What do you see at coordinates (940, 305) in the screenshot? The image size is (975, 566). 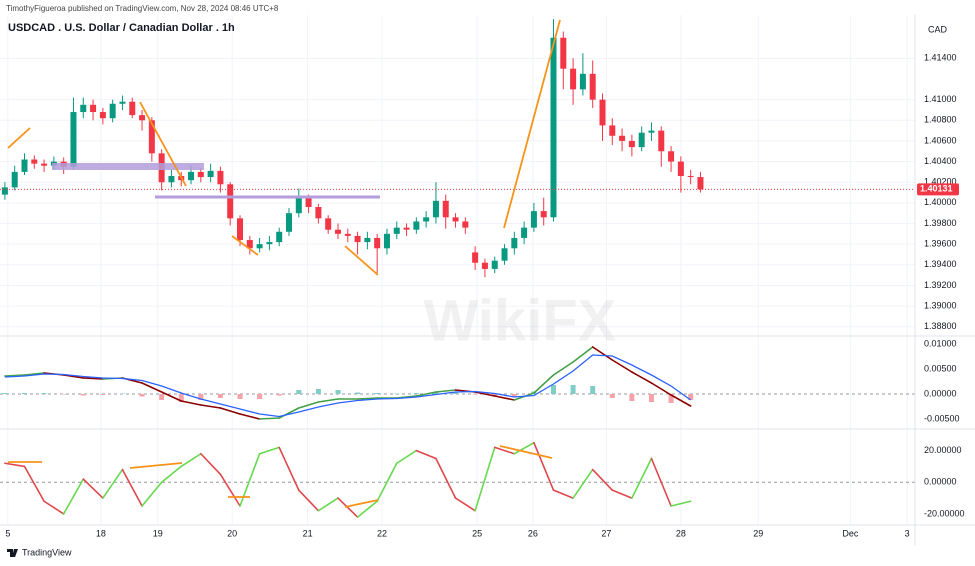 I see `y-tick-label: 1.39000` at bounding box center [940, 305].